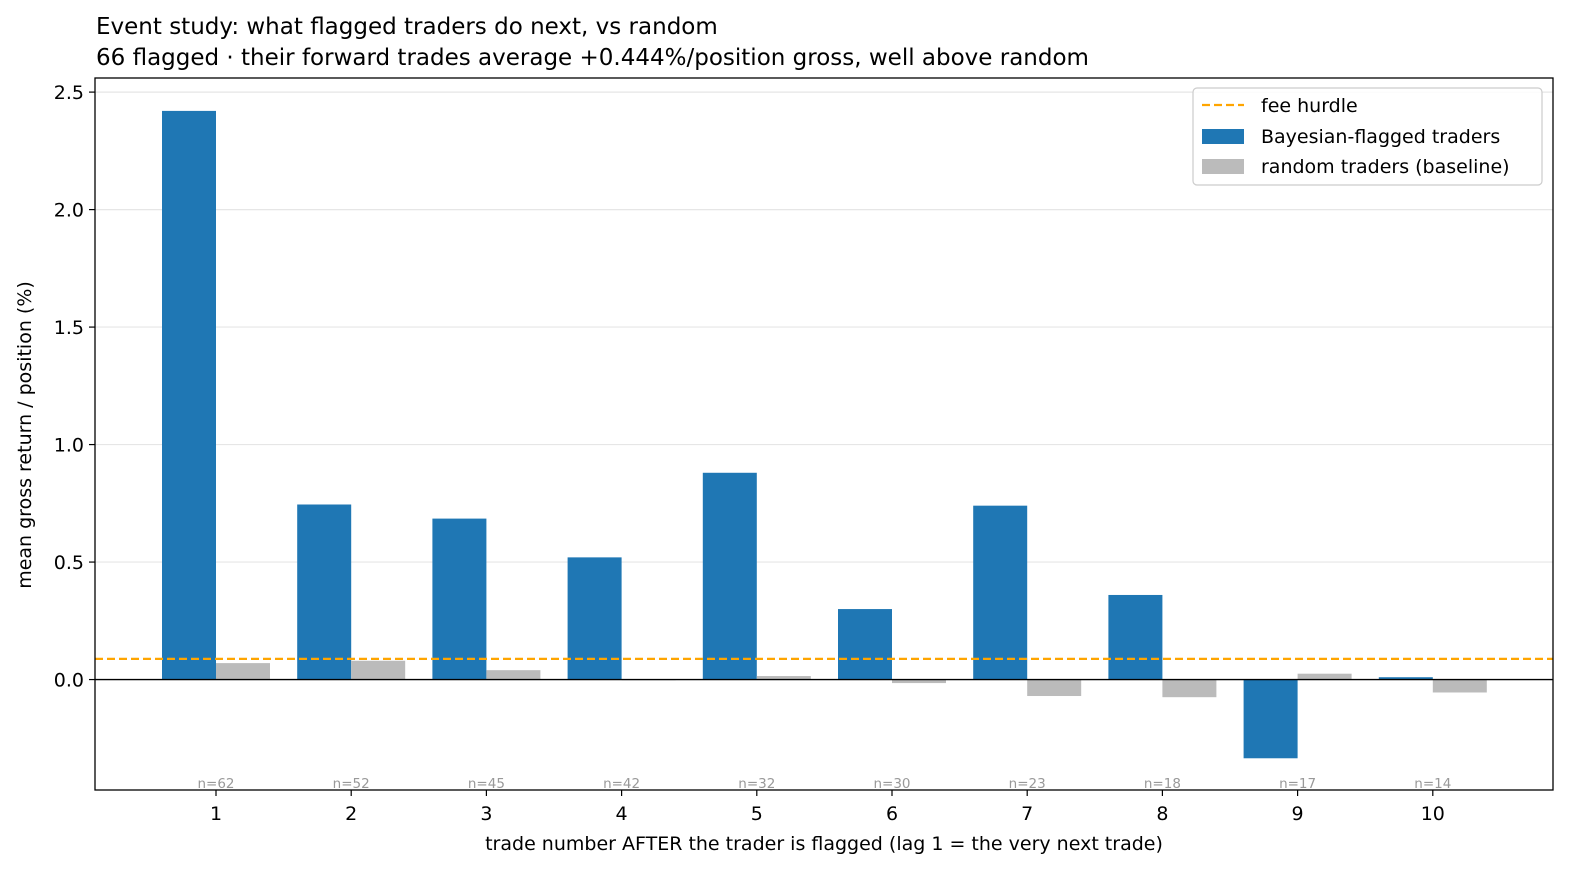  Describe the element at coordinates (824, 784) in the screenshot. I see `sample-size-labels: n=62 n=52 n=45 n=42 n=32 n=30 n=23 n=18 n=17 n=14` at that location.